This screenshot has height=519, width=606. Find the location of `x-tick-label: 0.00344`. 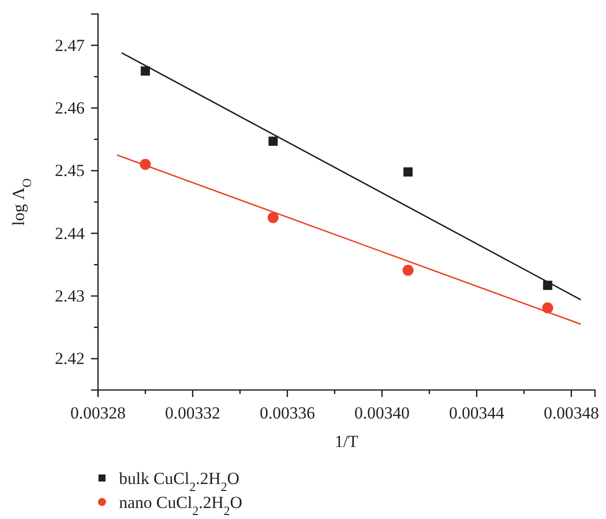

x-tick-label: 0.00344 is located at coordinates (477, 413).